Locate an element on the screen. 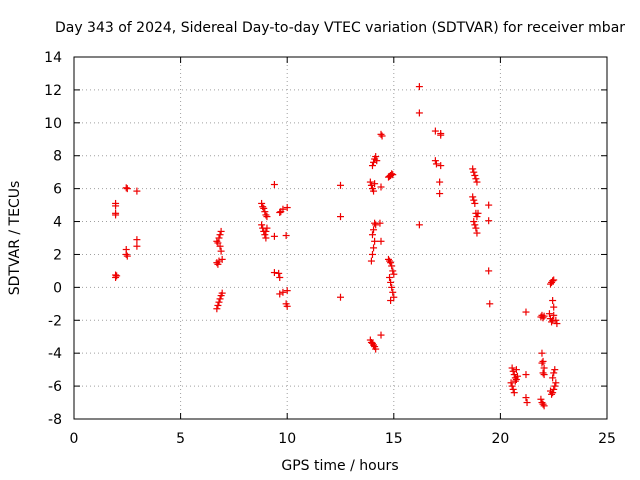 The width and height of the screenshot is (640, 480). y-tick-label: 8 is located at coordinates (57, 157).